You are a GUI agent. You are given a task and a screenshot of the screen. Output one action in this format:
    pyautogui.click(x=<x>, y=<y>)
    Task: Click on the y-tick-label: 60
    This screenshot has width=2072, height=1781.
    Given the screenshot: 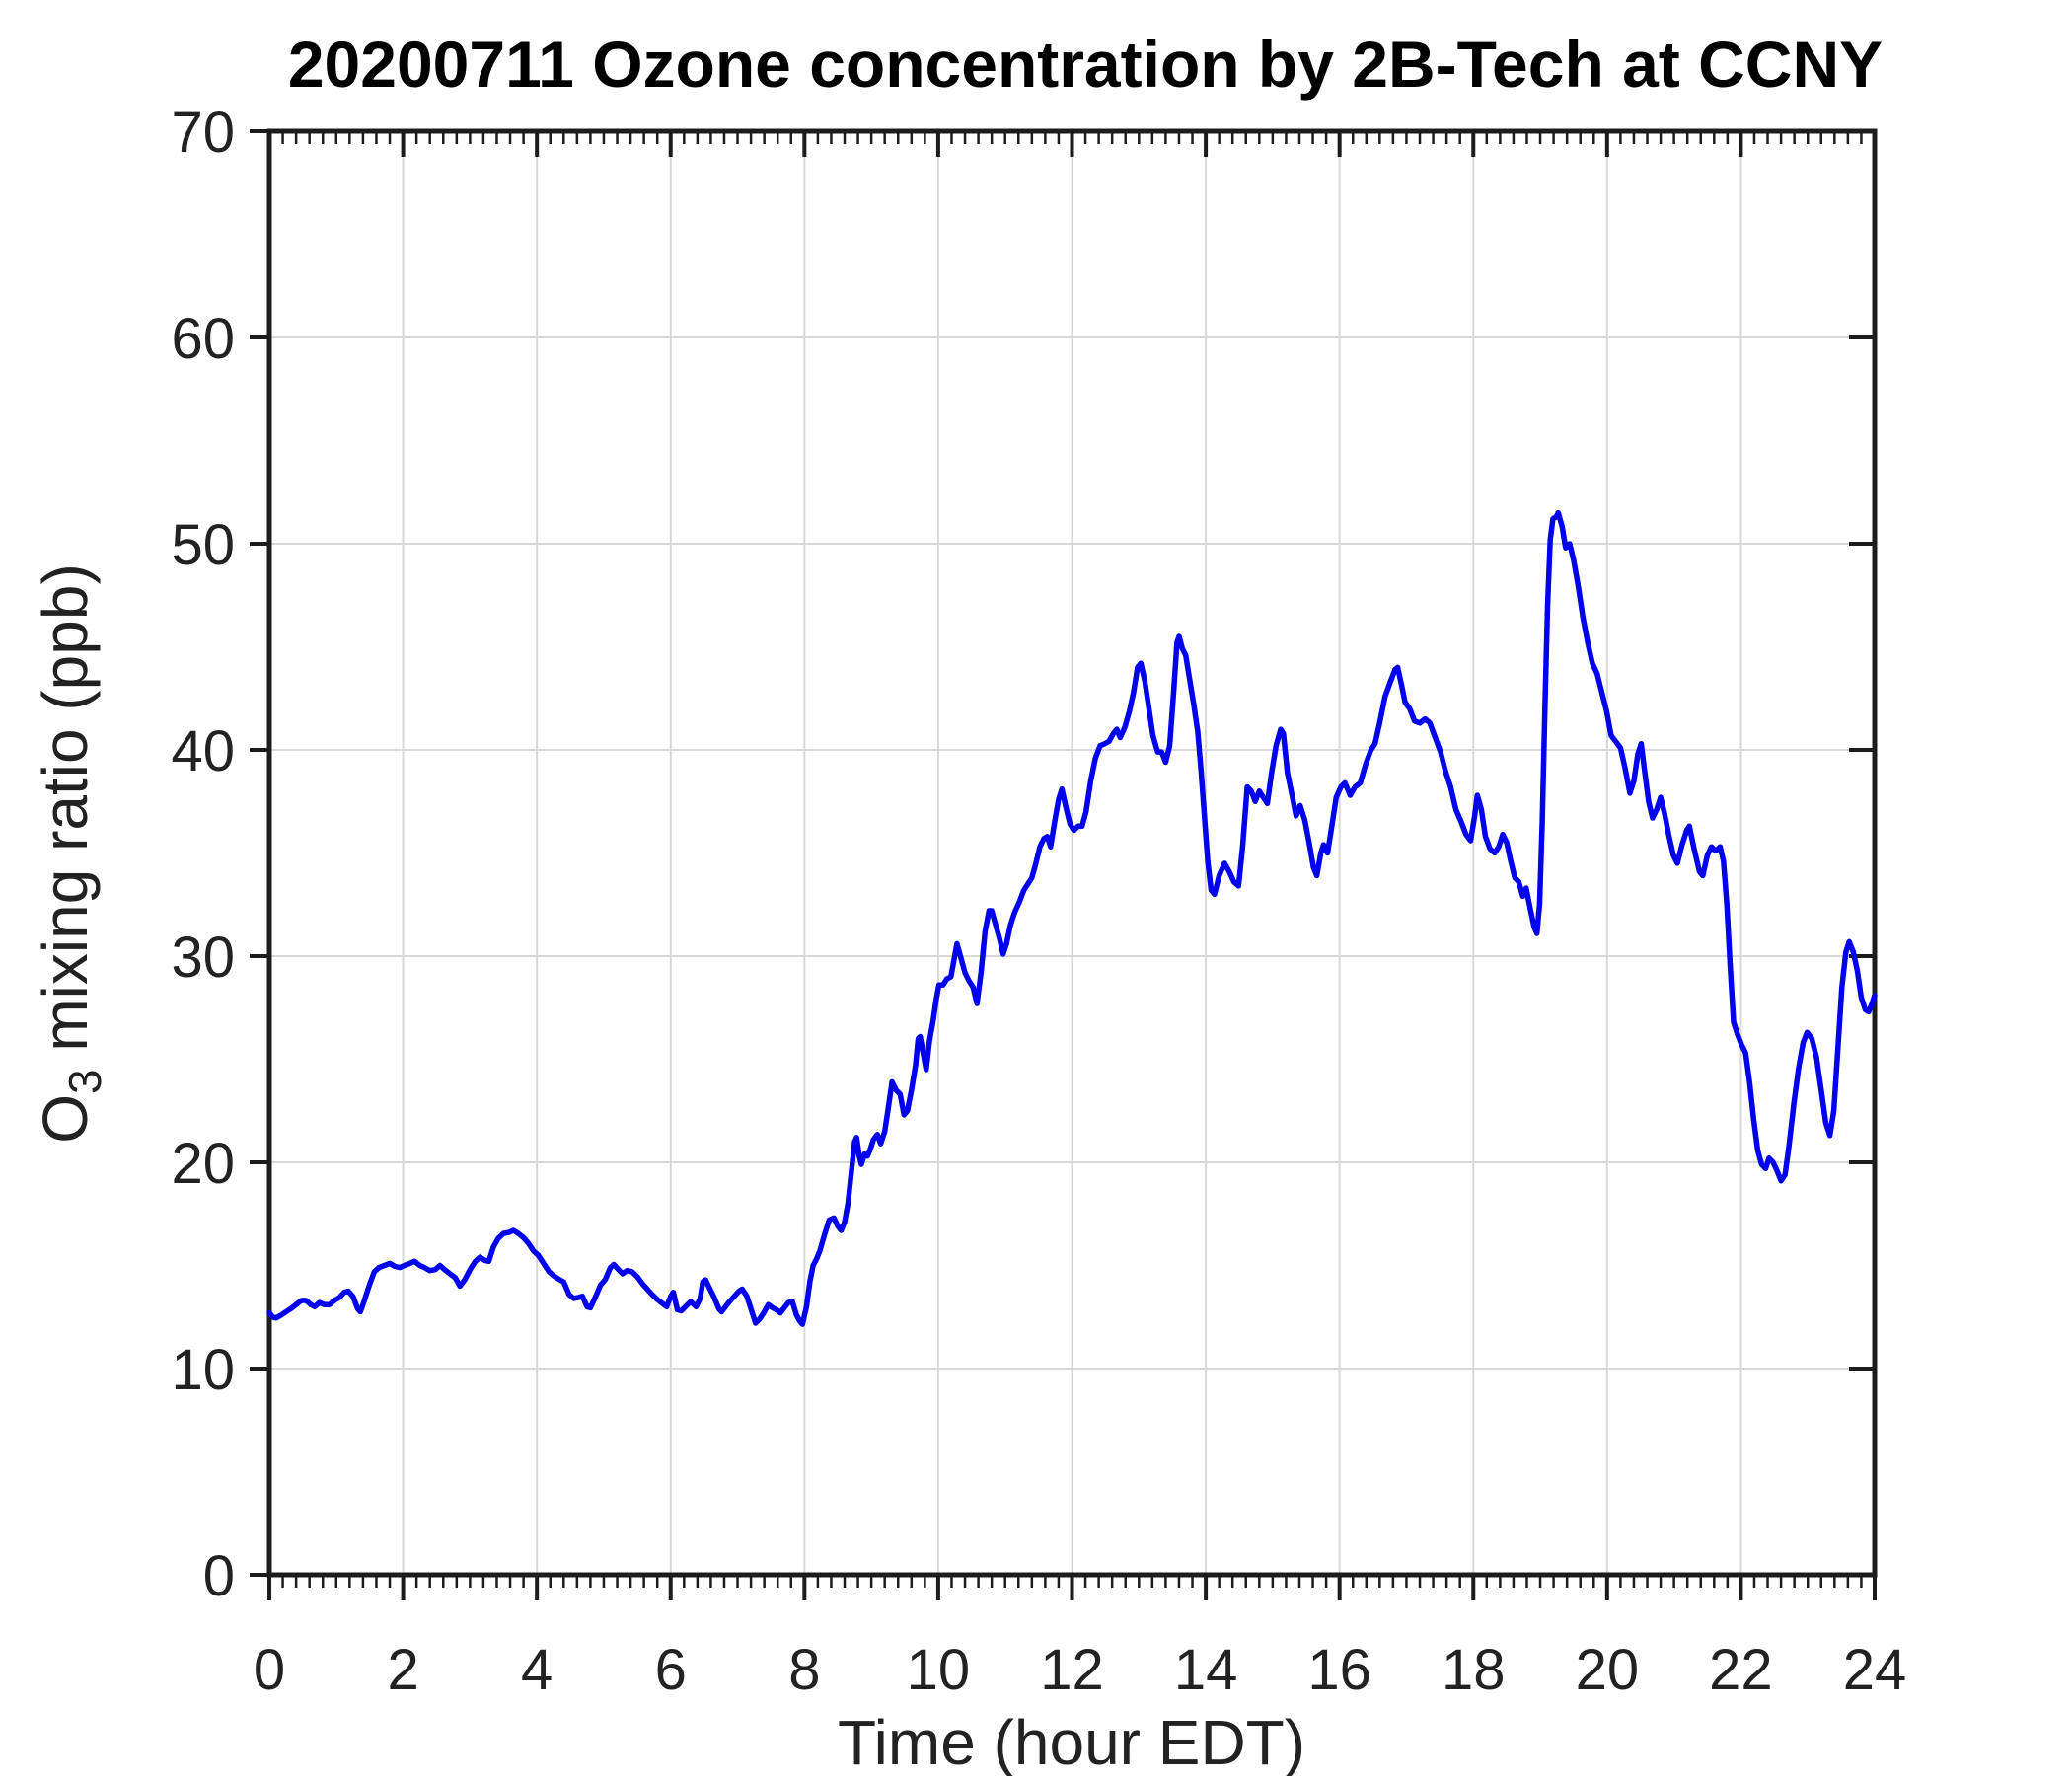 What is the action you would take?
    pyautogui.click(x=203, y=339)
    